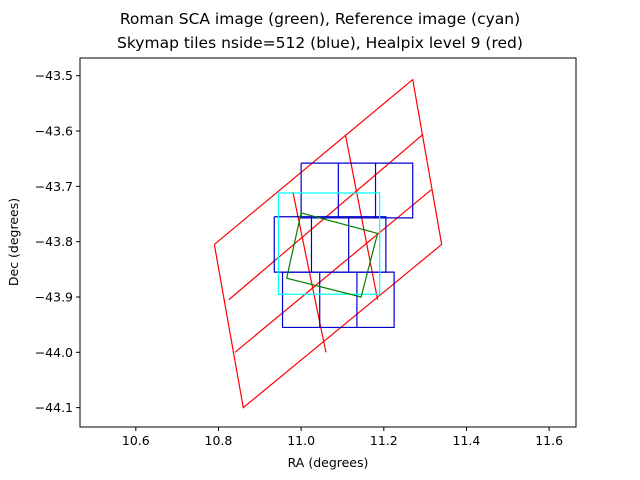  Describe the element at coordinates (467, 440) in the screenshot. I see `x-tick-label: 11.4` at that location.